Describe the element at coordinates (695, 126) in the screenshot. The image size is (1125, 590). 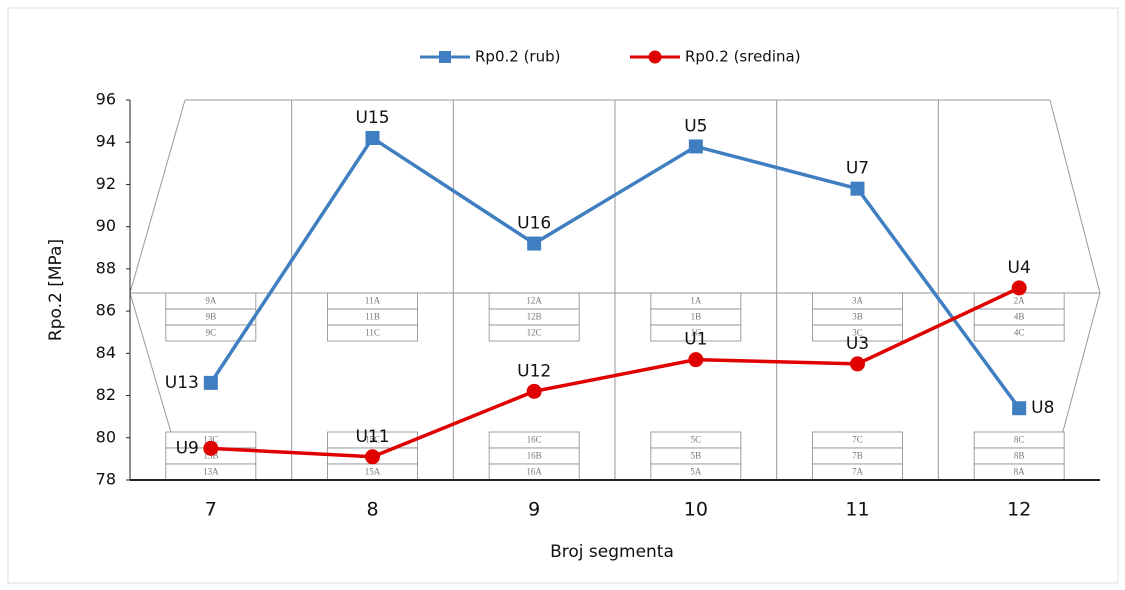
I see `data-label: U5` at that location.